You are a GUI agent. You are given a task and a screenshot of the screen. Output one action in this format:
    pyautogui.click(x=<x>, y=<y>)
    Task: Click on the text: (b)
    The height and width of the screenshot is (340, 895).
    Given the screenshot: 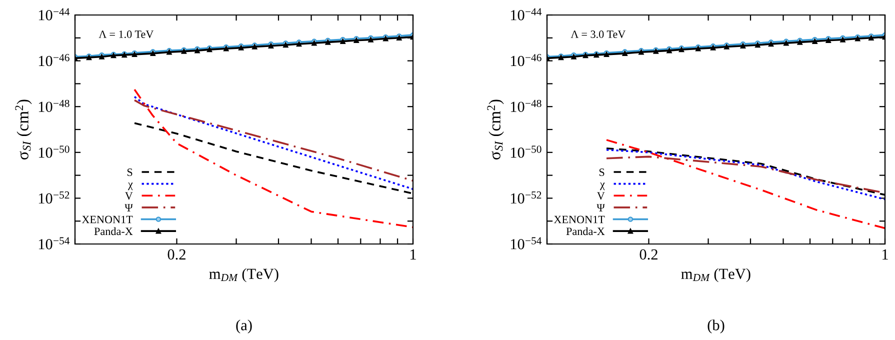 What is the action you would take?
    pyautogui.click(x=716, y=327)
    